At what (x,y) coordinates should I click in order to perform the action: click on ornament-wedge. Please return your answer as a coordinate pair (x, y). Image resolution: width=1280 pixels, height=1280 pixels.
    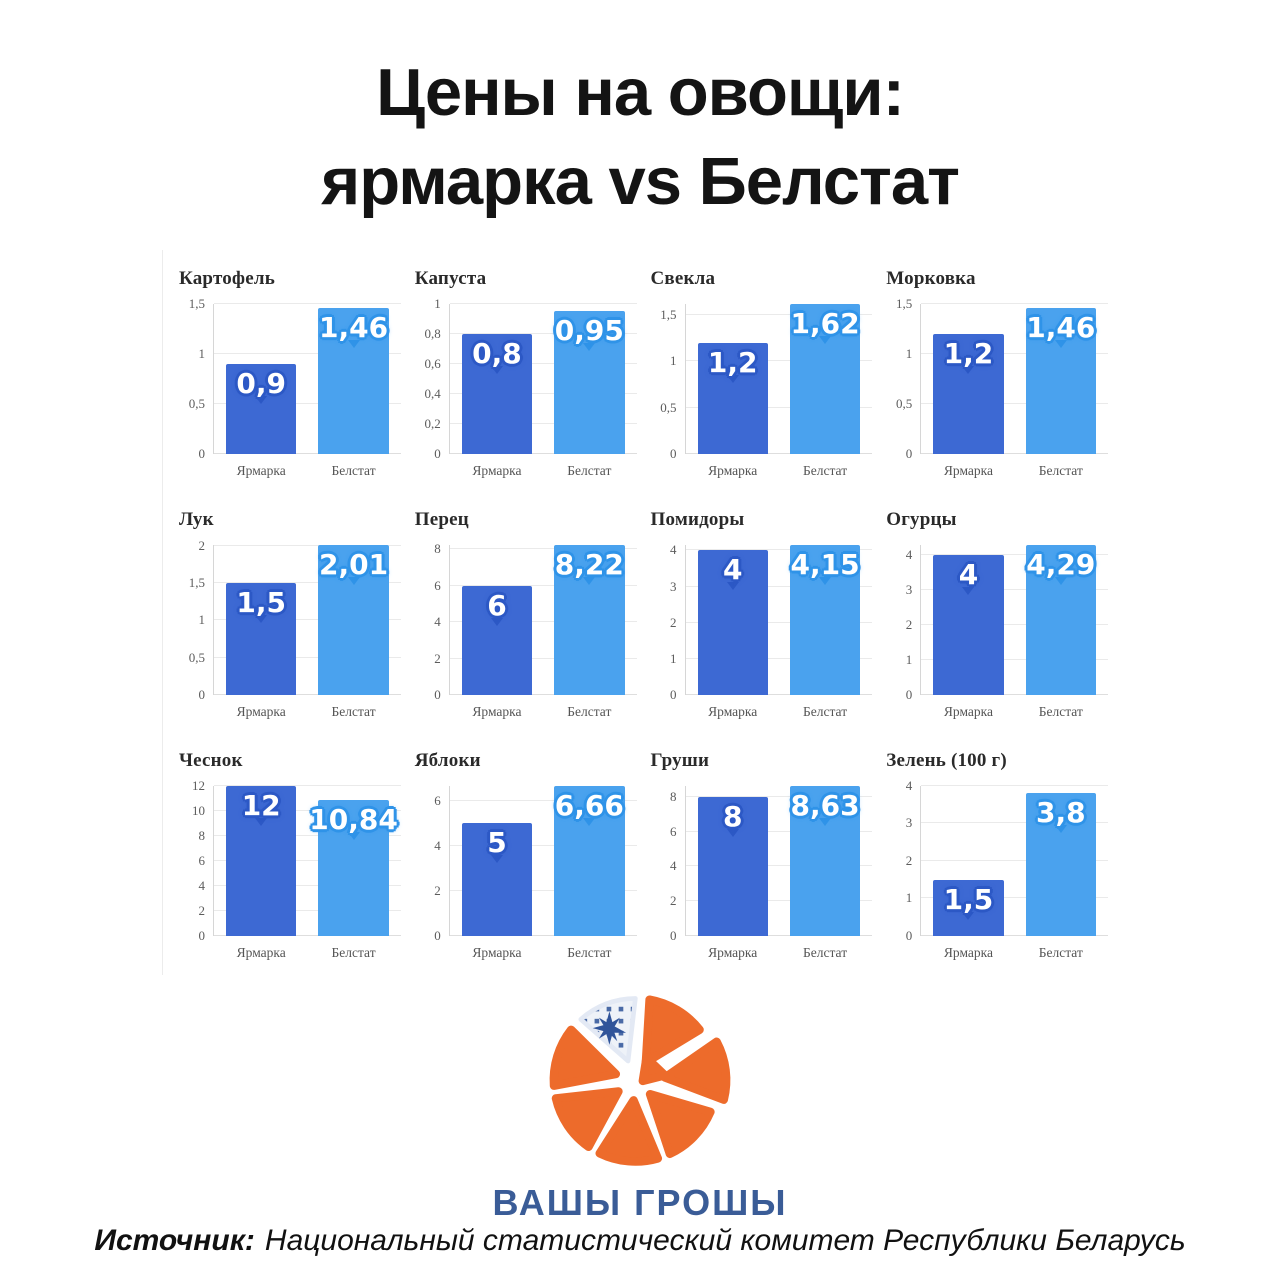
    Looking at the image, I should click on (608, 1030).